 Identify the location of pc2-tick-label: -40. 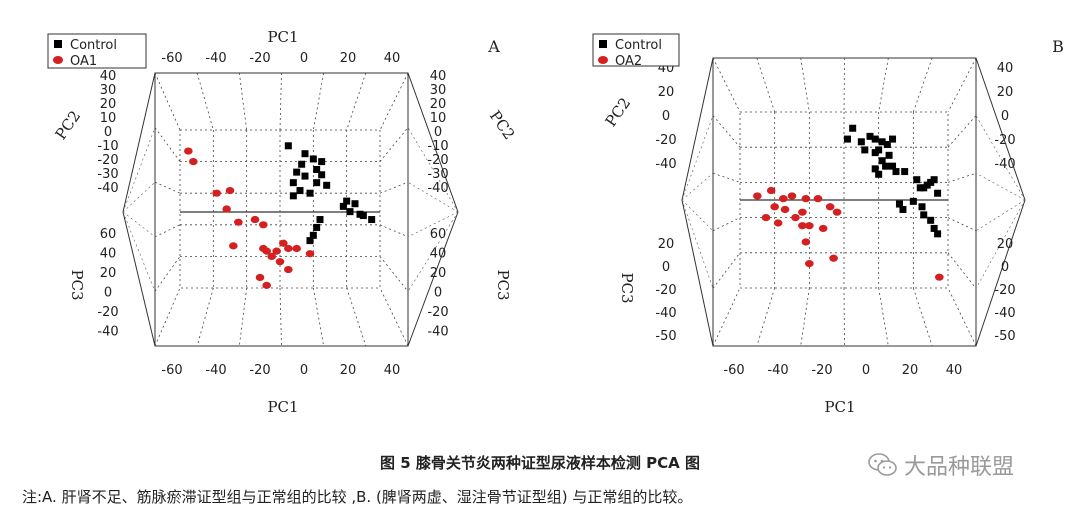
(665, 164).